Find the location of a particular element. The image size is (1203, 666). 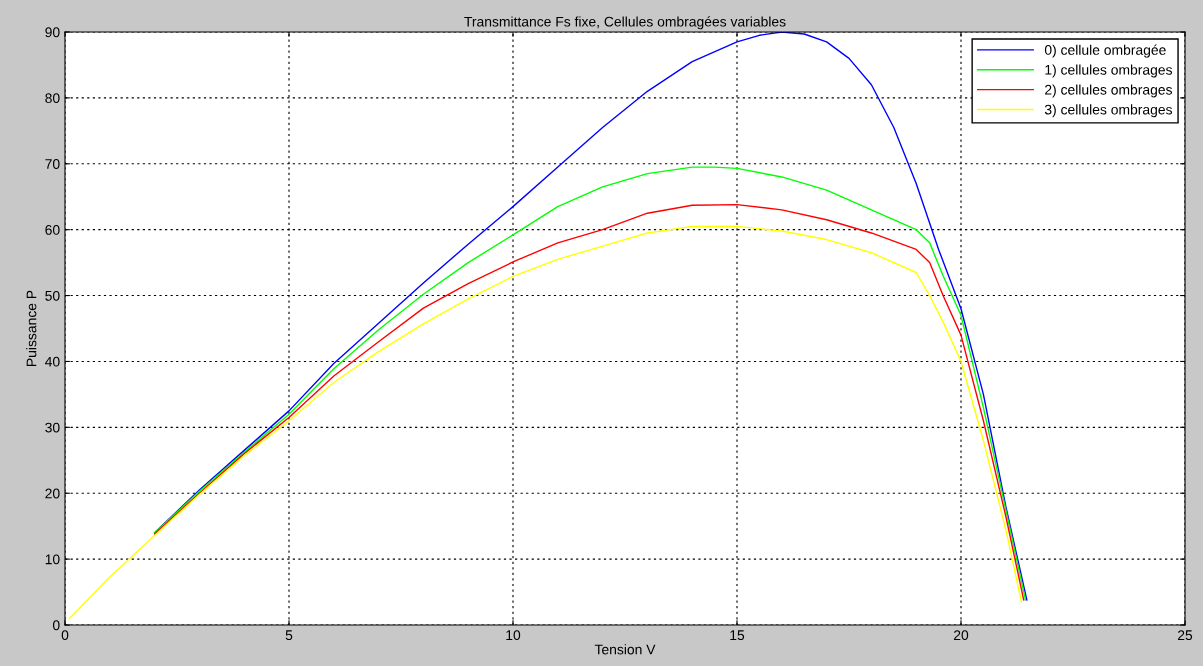

y-axis-title: Puissance P is located at coordinates (31, 328).